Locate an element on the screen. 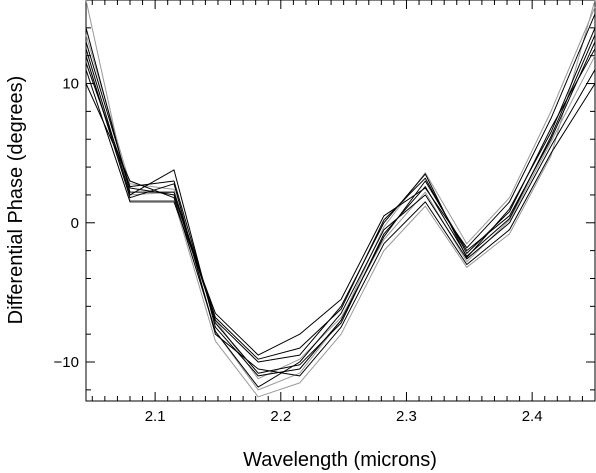 The image size is (596, 473). y-tick-label: −10 is located at coordinates (66, 362).